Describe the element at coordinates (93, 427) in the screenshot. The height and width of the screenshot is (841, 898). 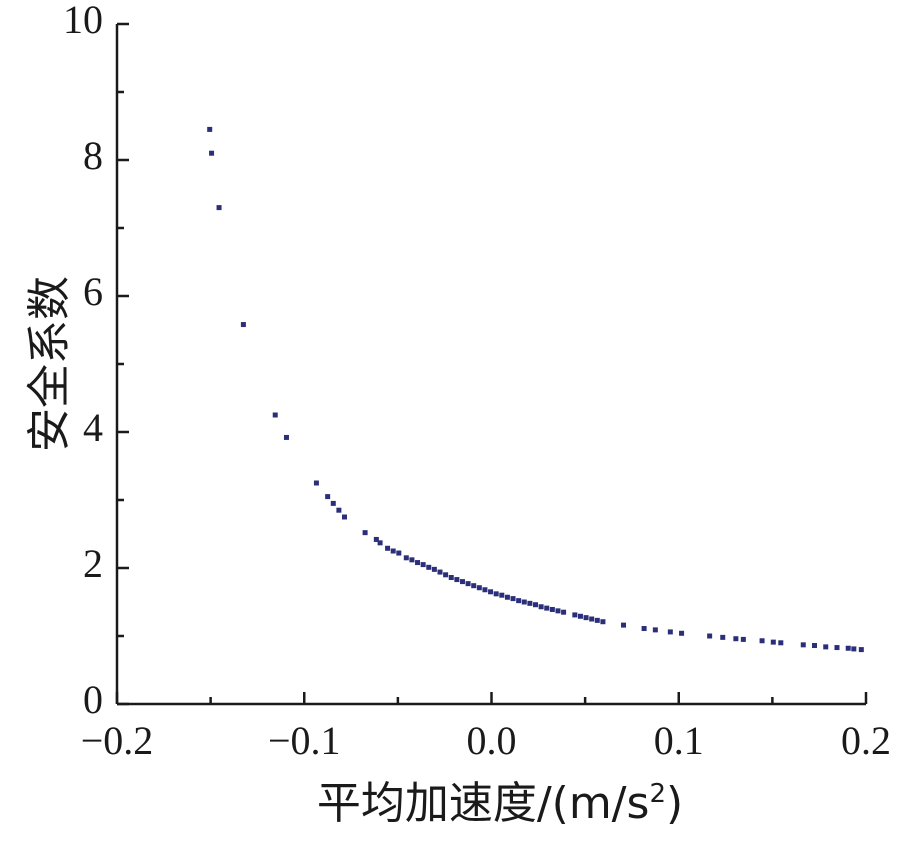
I see `y-tick-label: 4` at that location.